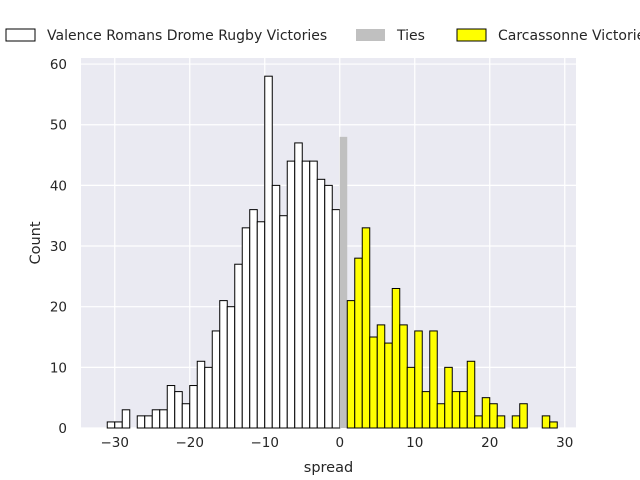  What do you see at coordinates (58, 308) in the screenshot?
I see `y-tick-label: 20` at bounding box center [58, 308].